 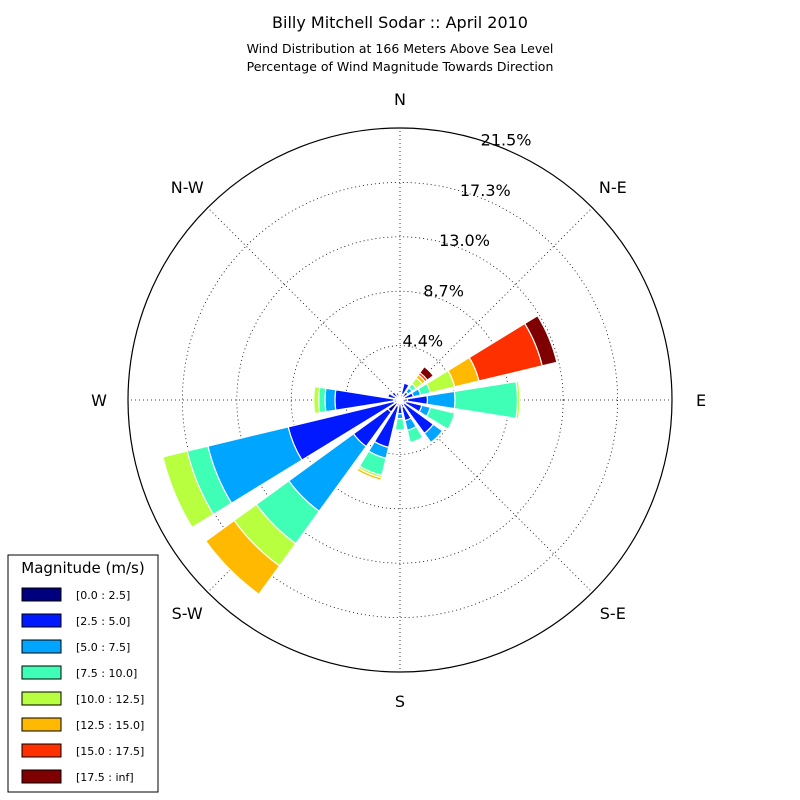 I want to click on direction-label-e: E, so click(x=701, y=400).